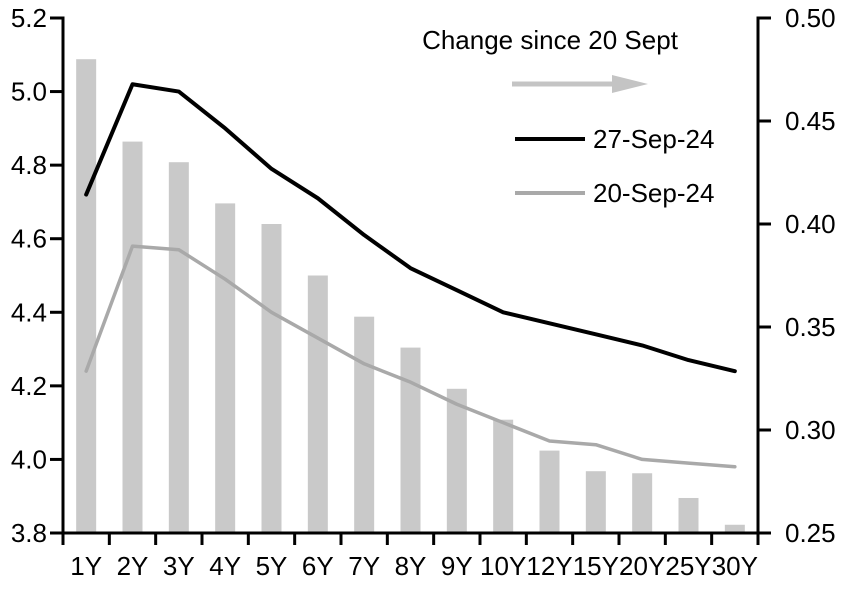 The image size is (852, 589). I want to click on bar-15y, so click(595, 502).